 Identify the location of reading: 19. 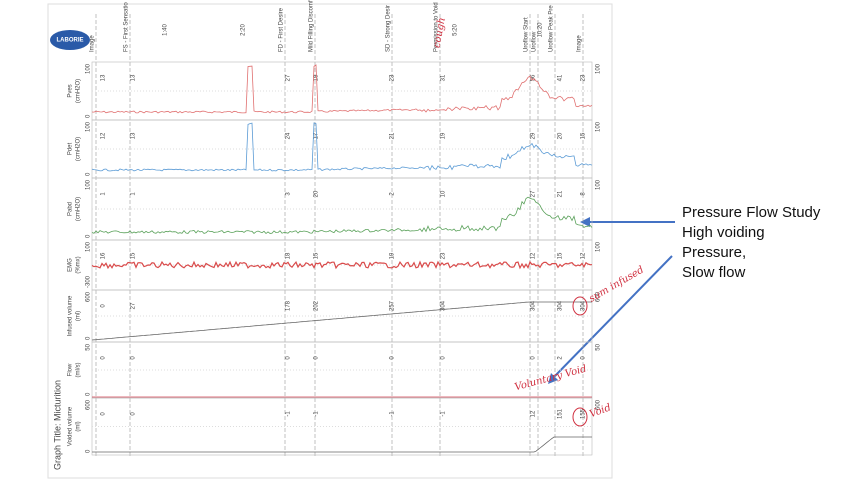
(444, 135).